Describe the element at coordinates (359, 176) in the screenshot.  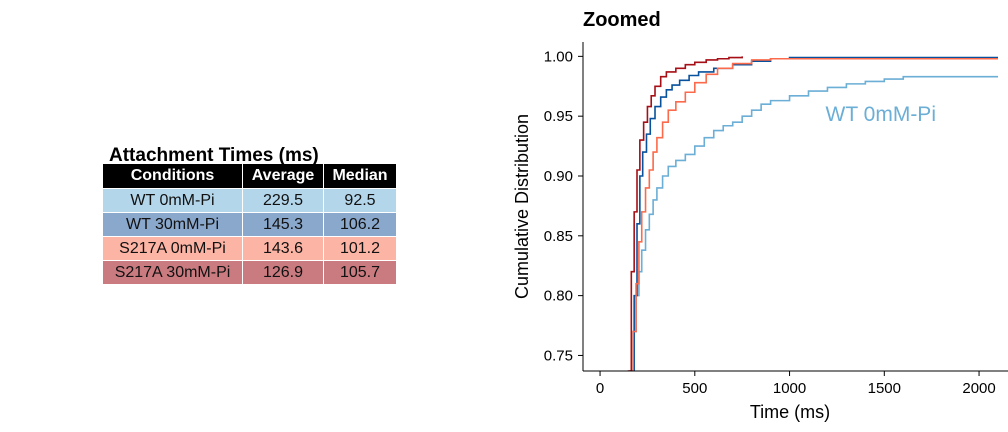
I see `header-median: Median` at that location.